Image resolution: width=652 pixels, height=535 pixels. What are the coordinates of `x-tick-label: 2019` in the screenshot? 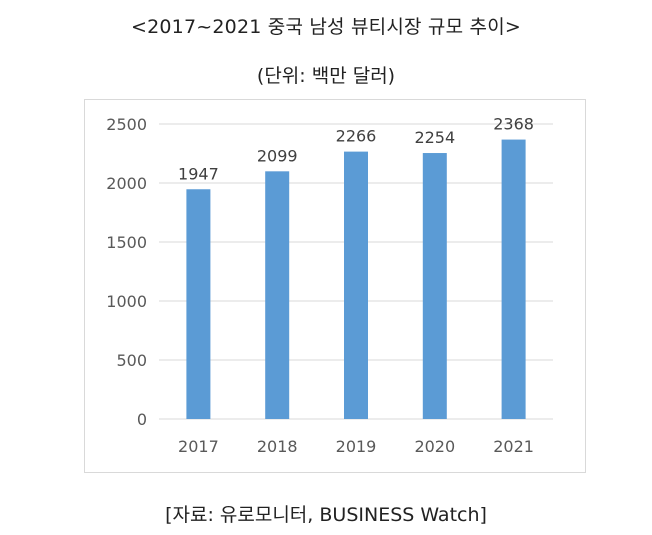 It's located at (356, 446).